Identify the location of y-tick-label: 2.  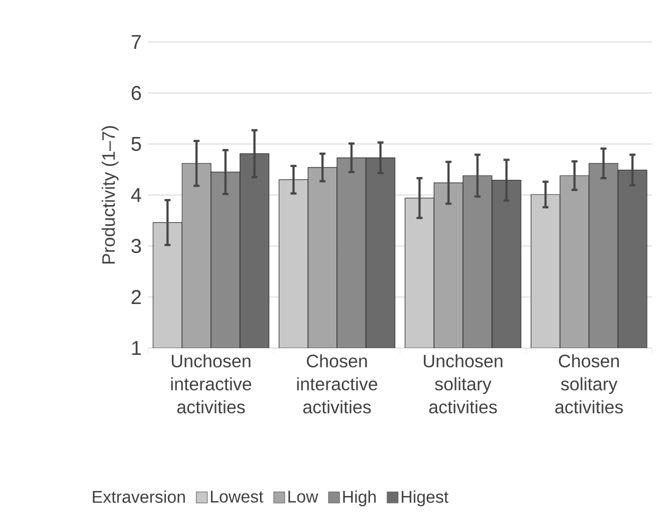
(136, 297).